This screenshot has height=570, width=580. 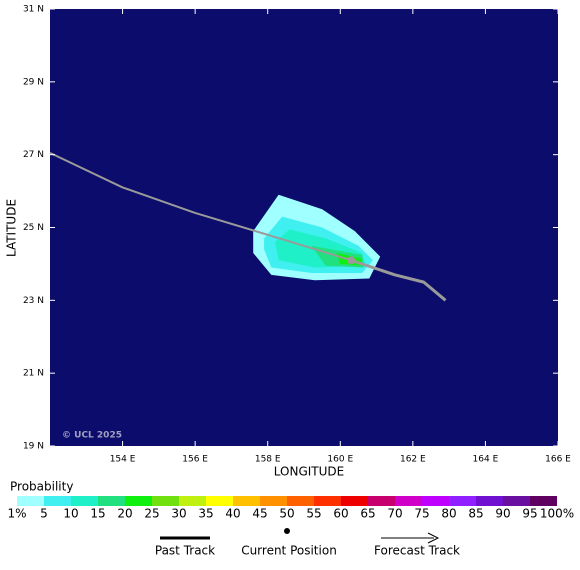 I want to click on colorbar-label: 1%, so click(x=16, y=514).